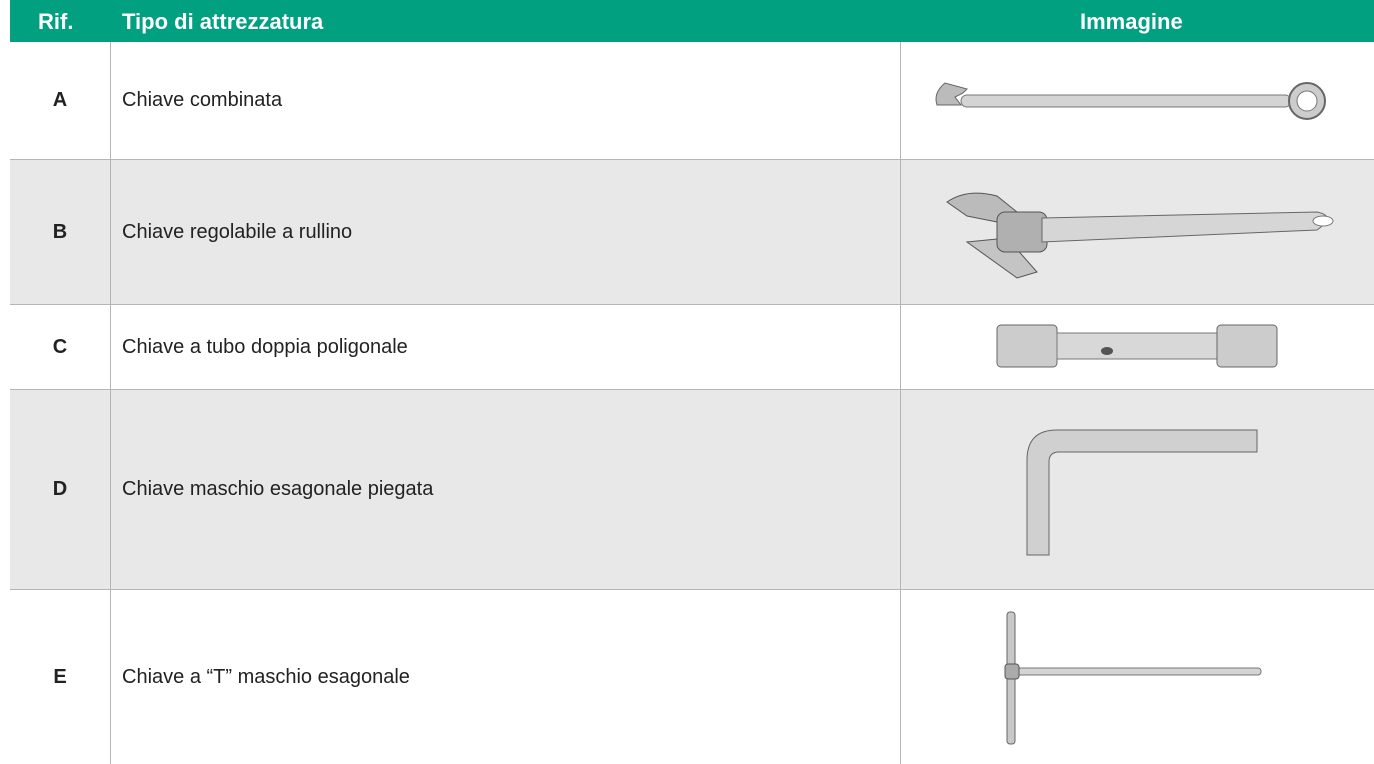  I want to click on ref-cell: C, so click(60, 346).